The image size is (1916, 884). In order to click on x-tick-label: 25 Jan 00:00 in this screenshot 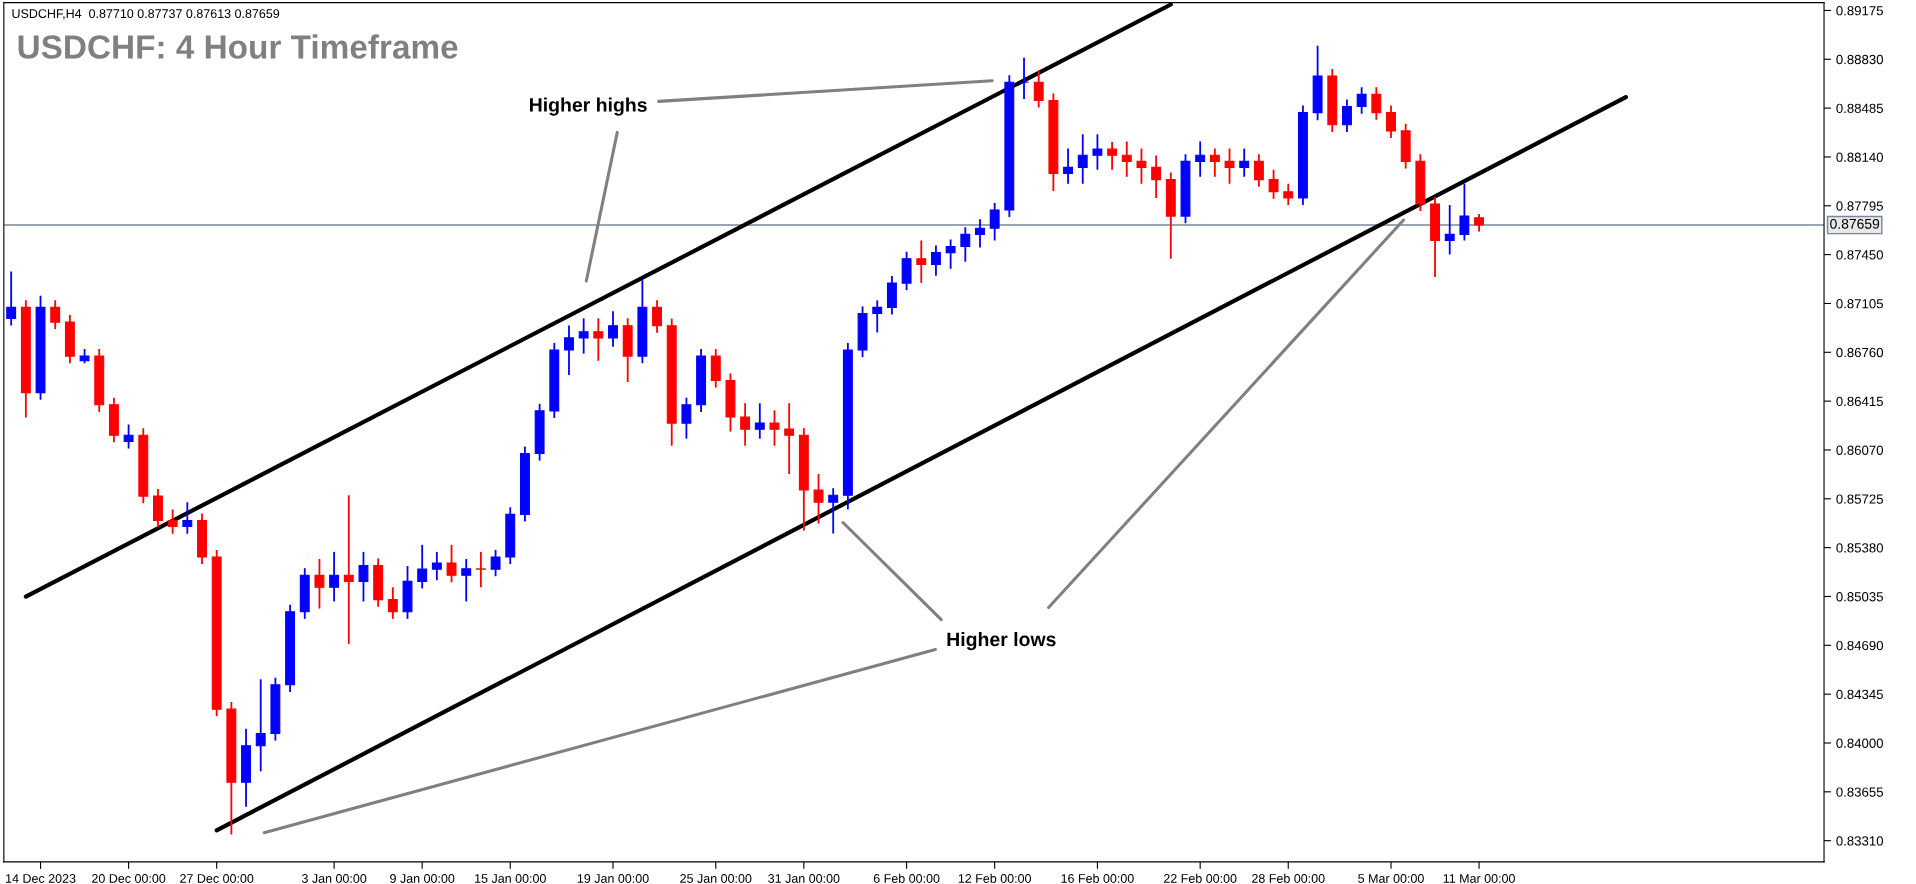, I will do `click(716, 878)`.